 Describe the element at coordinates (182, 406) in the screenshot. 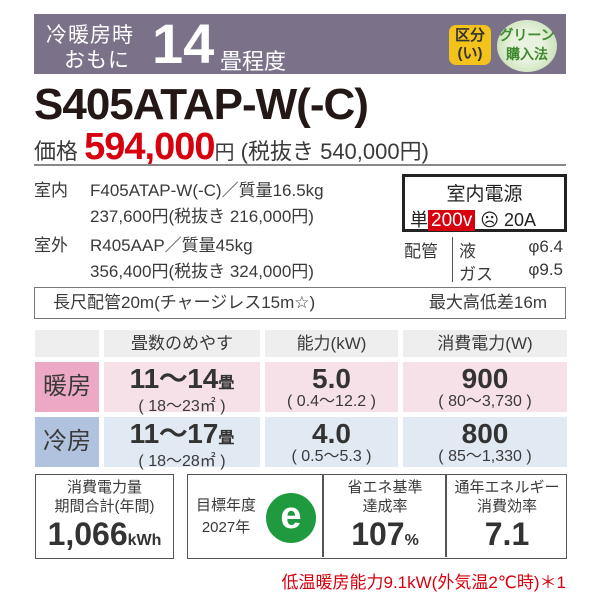

I see `heating-area: ( 18～23㎡ )` at that location.